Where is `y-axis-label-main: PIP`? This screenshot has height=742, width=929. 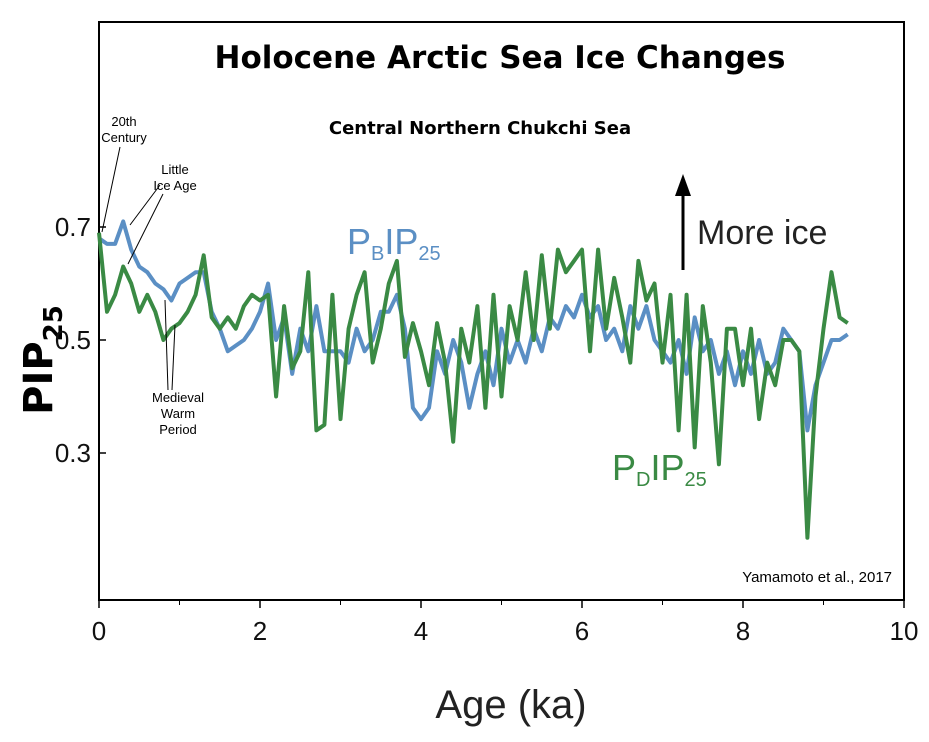 y-axis-label-main: PIP is located at coordinates (39, 378).